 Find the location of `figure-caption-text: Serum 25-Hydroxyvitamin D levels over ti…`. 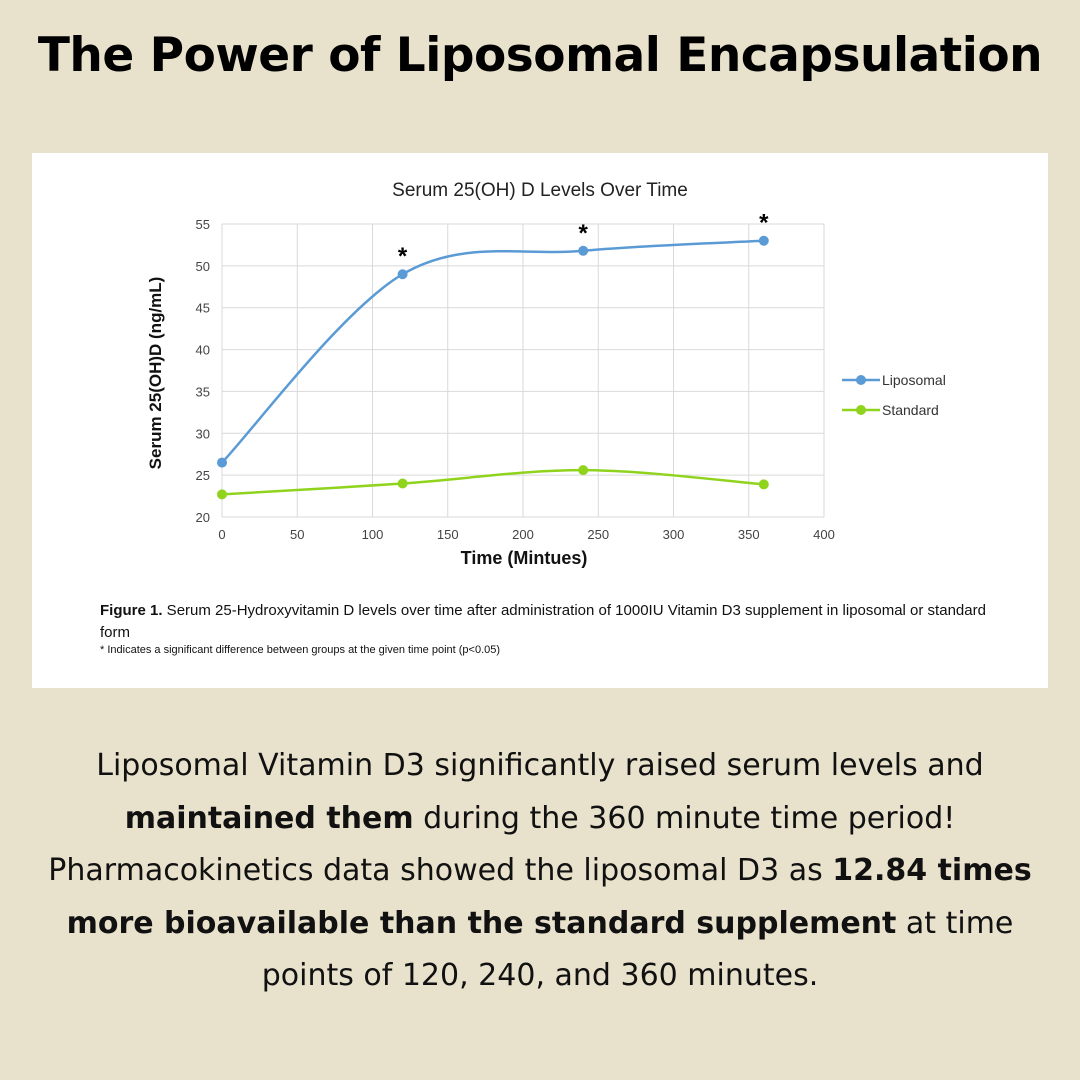

figure-caption-text: Serum 25-Hydroxyvitamin D levels over ti… is located at coordinates (543, 621).